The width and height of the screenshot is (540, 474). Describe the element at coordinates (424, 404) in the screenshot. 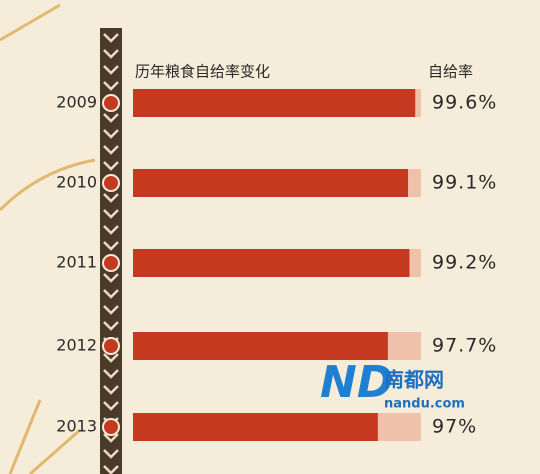

I see `watermark-url: nandu.com` at that location.